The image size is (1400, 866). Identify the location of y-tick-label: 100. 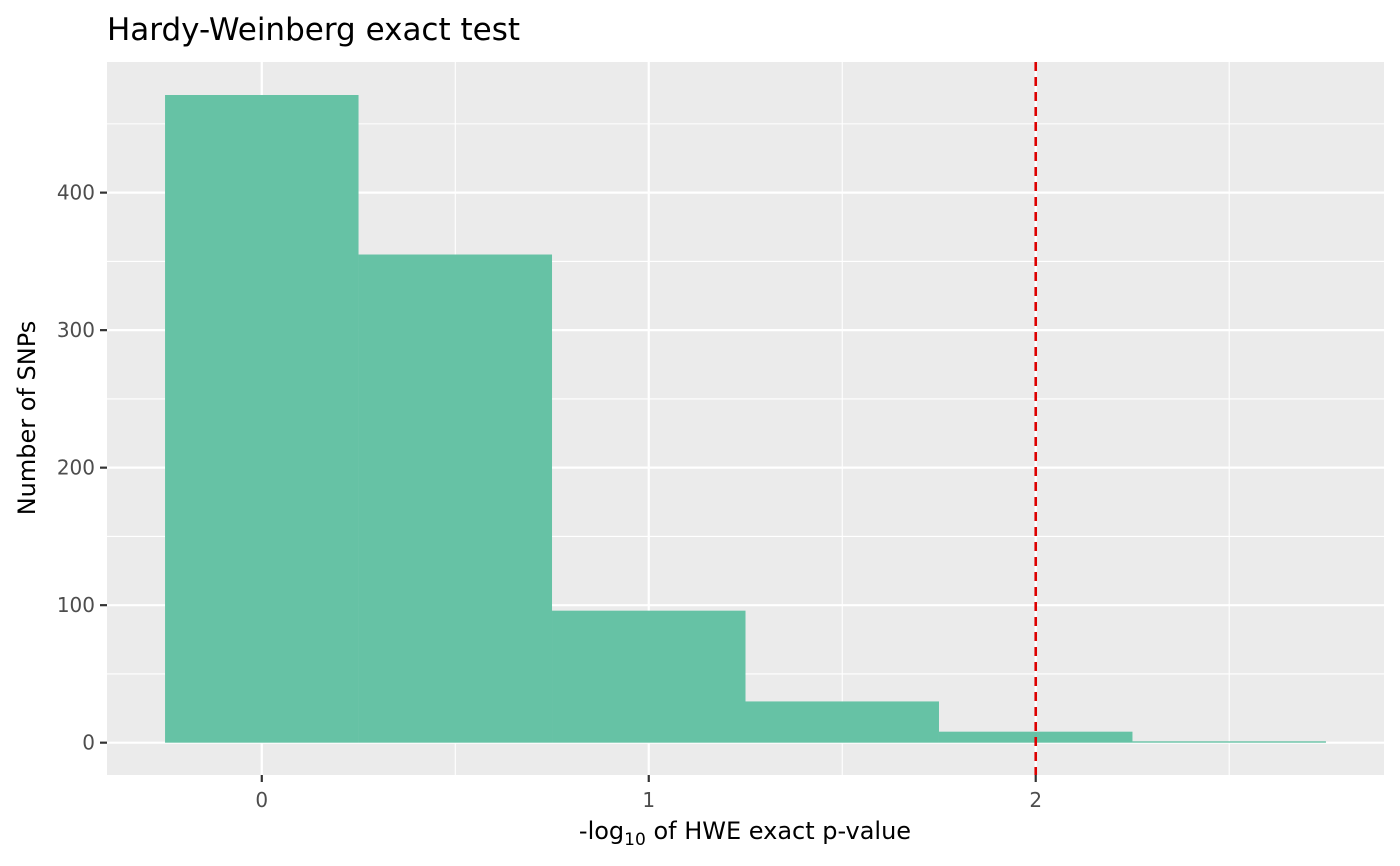
(76, 605).